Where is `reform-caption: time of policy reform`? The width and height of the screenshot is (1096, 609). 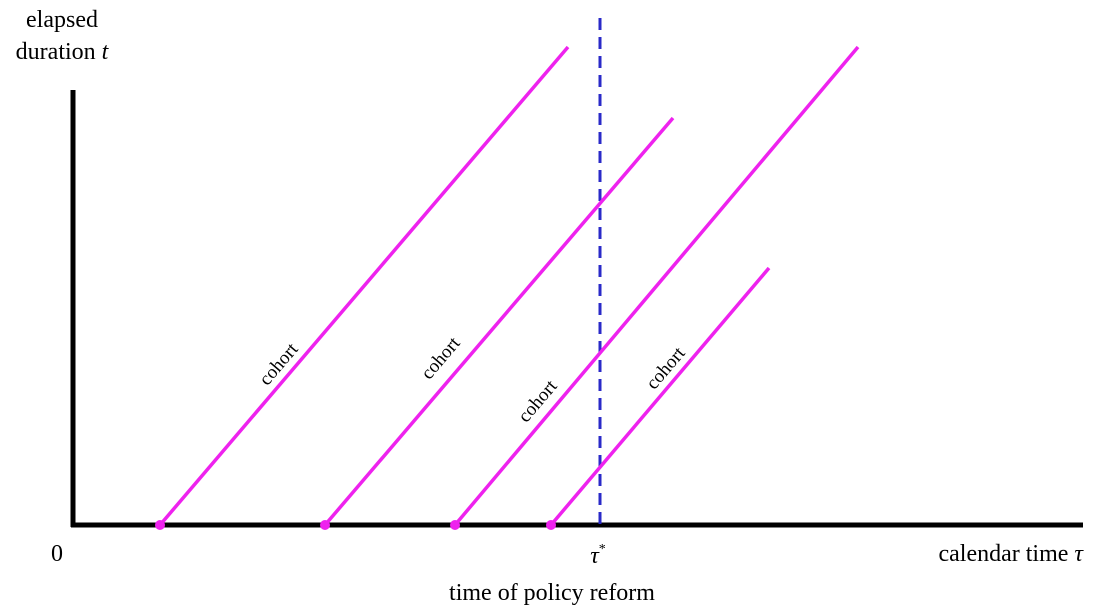
reform-caption: time of policy reform is located at coordinates (552, 593).